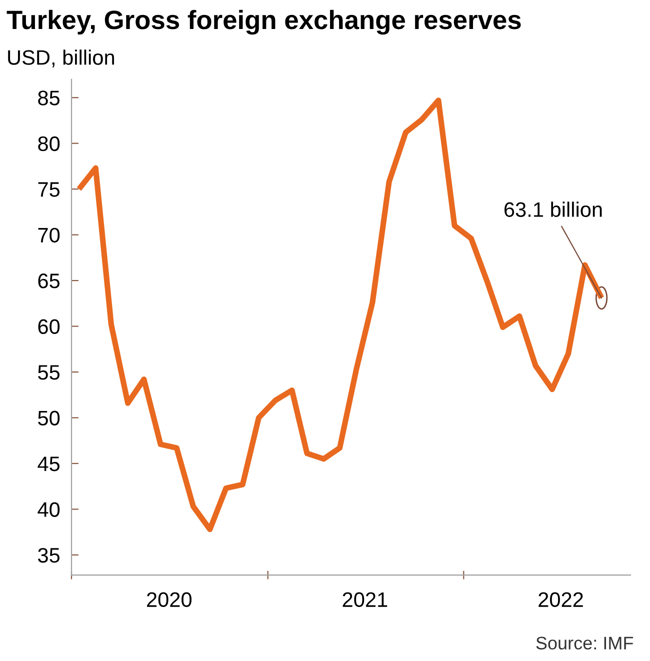  Describe the element at coordinates (553, 209) in the screenshot. I see `annotation: 63.1 billion` at that location.